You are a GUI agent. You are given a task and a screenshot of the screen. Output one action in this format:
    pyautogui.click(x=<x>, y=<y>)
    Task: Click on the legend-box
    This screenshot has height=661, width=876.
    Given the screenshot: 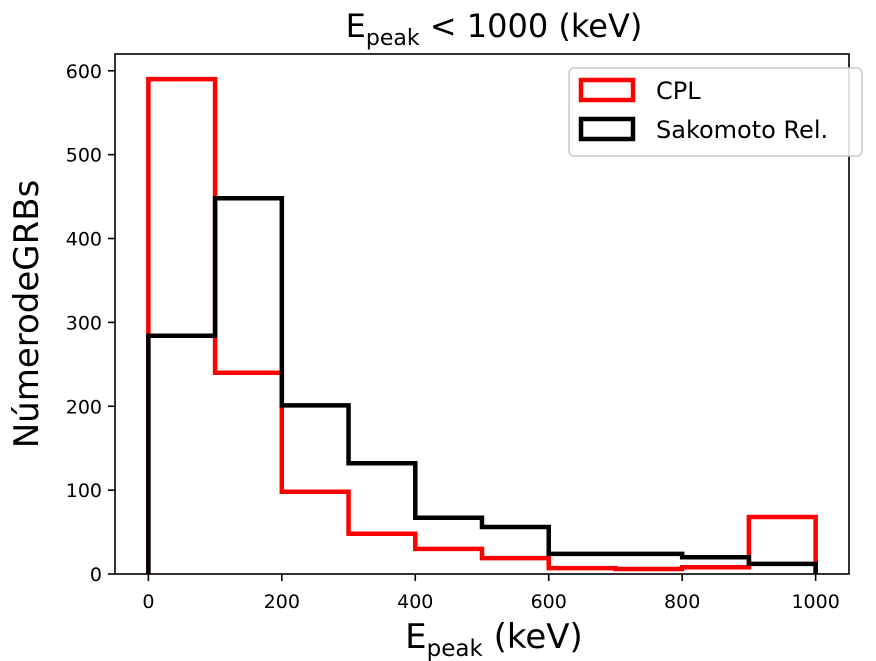 What is the action you would take?
    pyautogui.click(x=715, y=112)
    